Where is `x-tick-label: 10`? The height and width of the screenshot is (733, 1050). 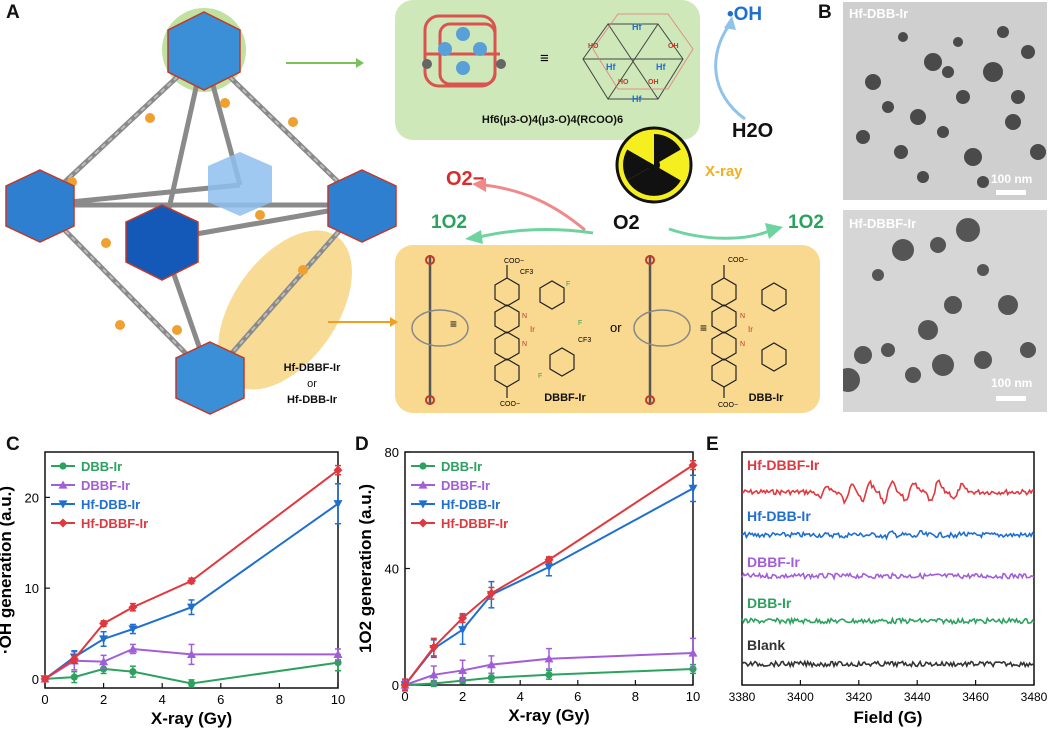
x-tick-label: 10 is located at coordinates (338, 699).